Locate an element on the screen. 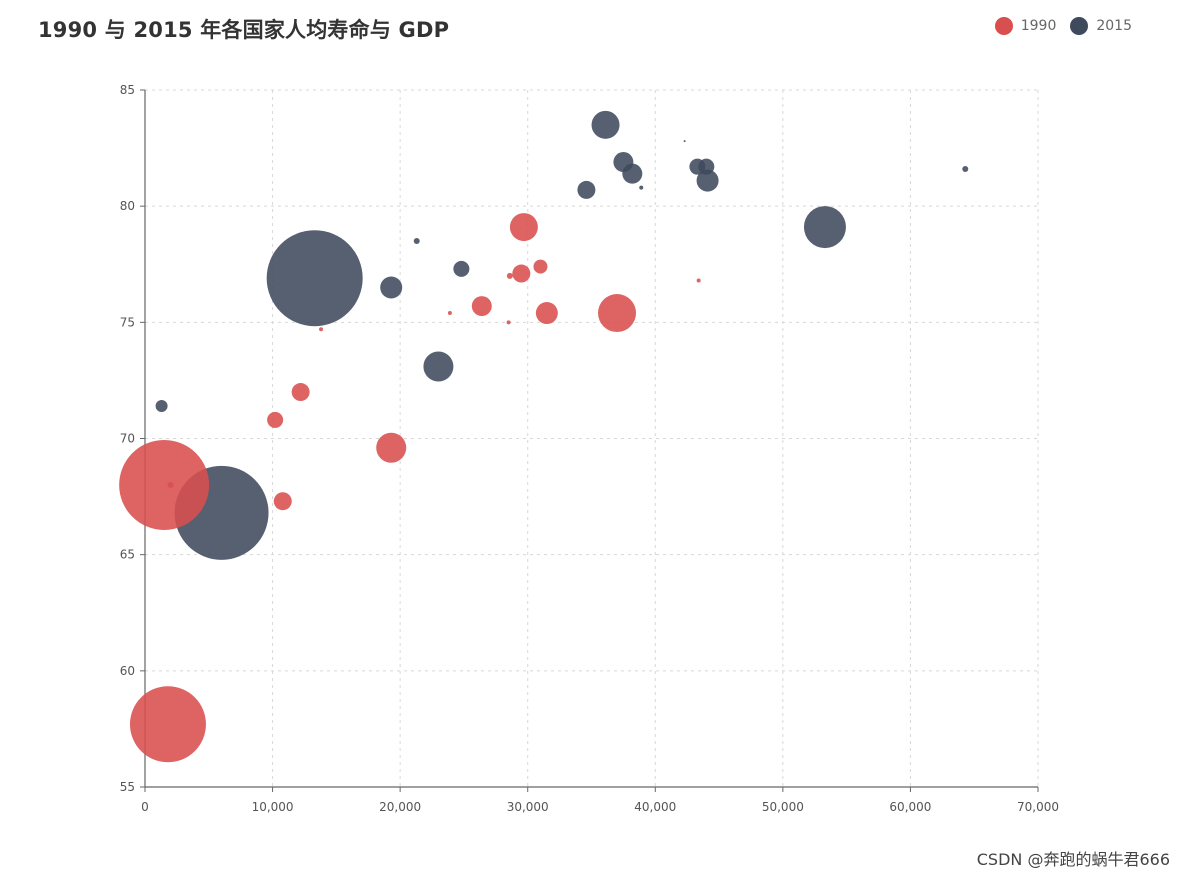 This screenshot has height=880, width=1184. legend-item-2015: 2015 is located at coordinates (1101, 26).